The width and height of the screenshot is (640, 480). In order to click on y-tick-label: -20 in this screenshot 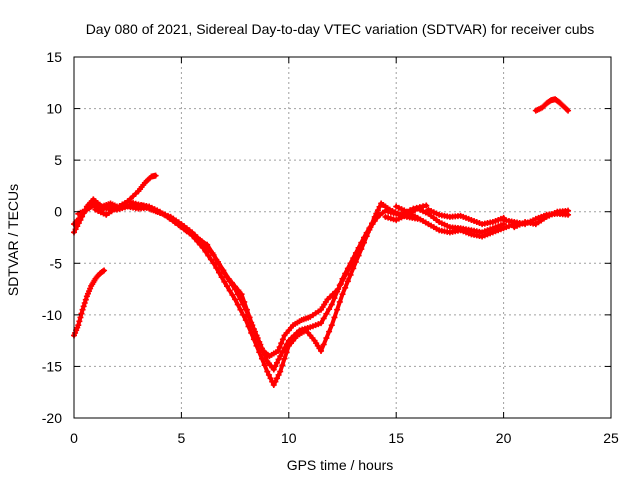, I will do `click(52, 418)`.